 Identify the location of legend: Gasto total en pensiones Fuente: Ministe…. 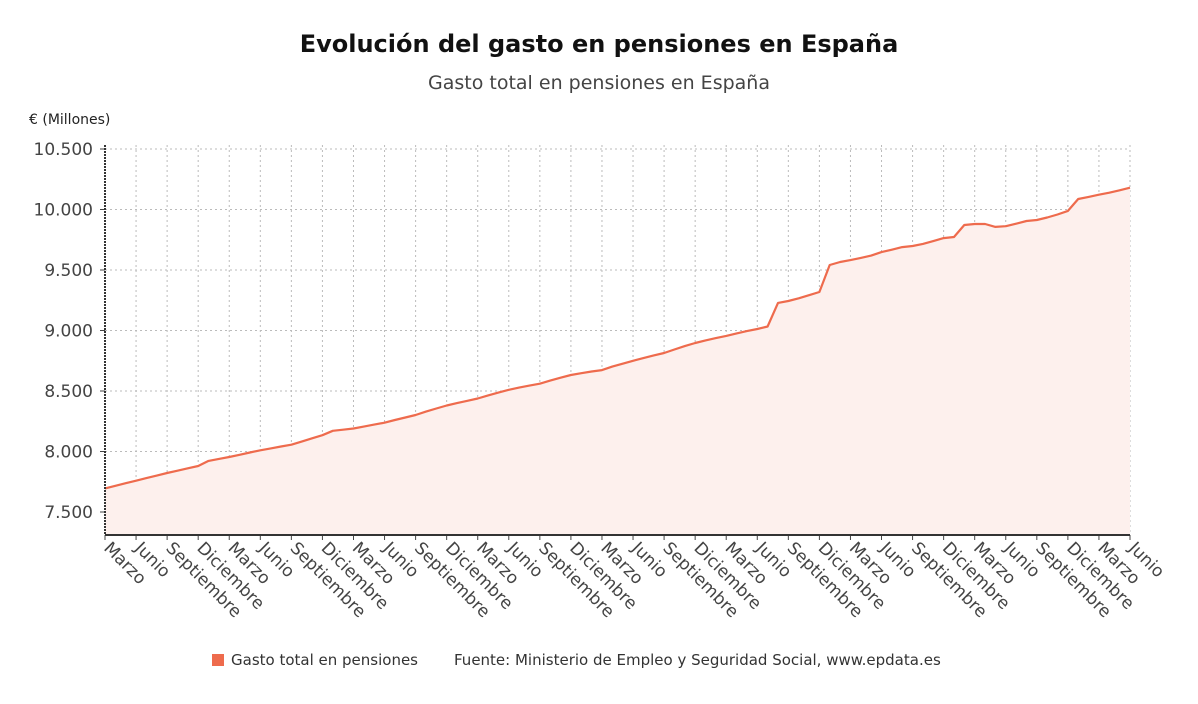
(576, 660).